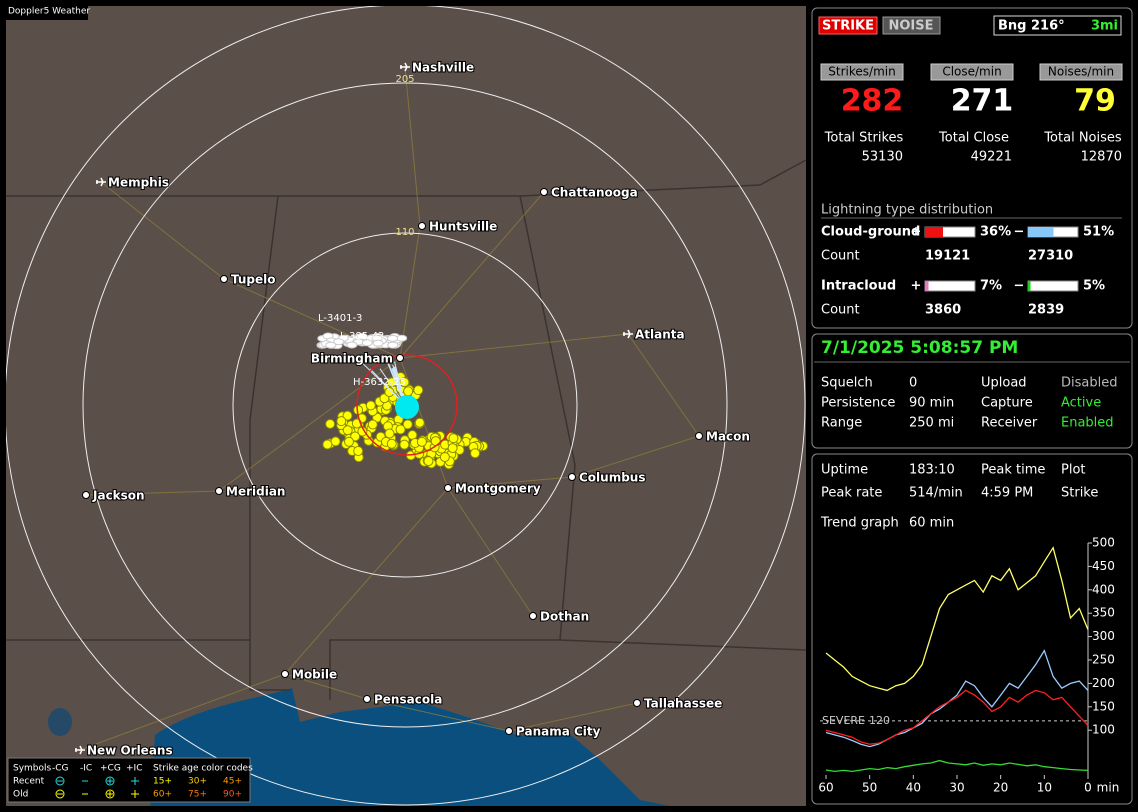 This screenshot has width=1138, height=812. What do you see at coordinates (29, 782) in the screenshot?
I see `legend-row-label: Recent` at bounding box center [29, 782].